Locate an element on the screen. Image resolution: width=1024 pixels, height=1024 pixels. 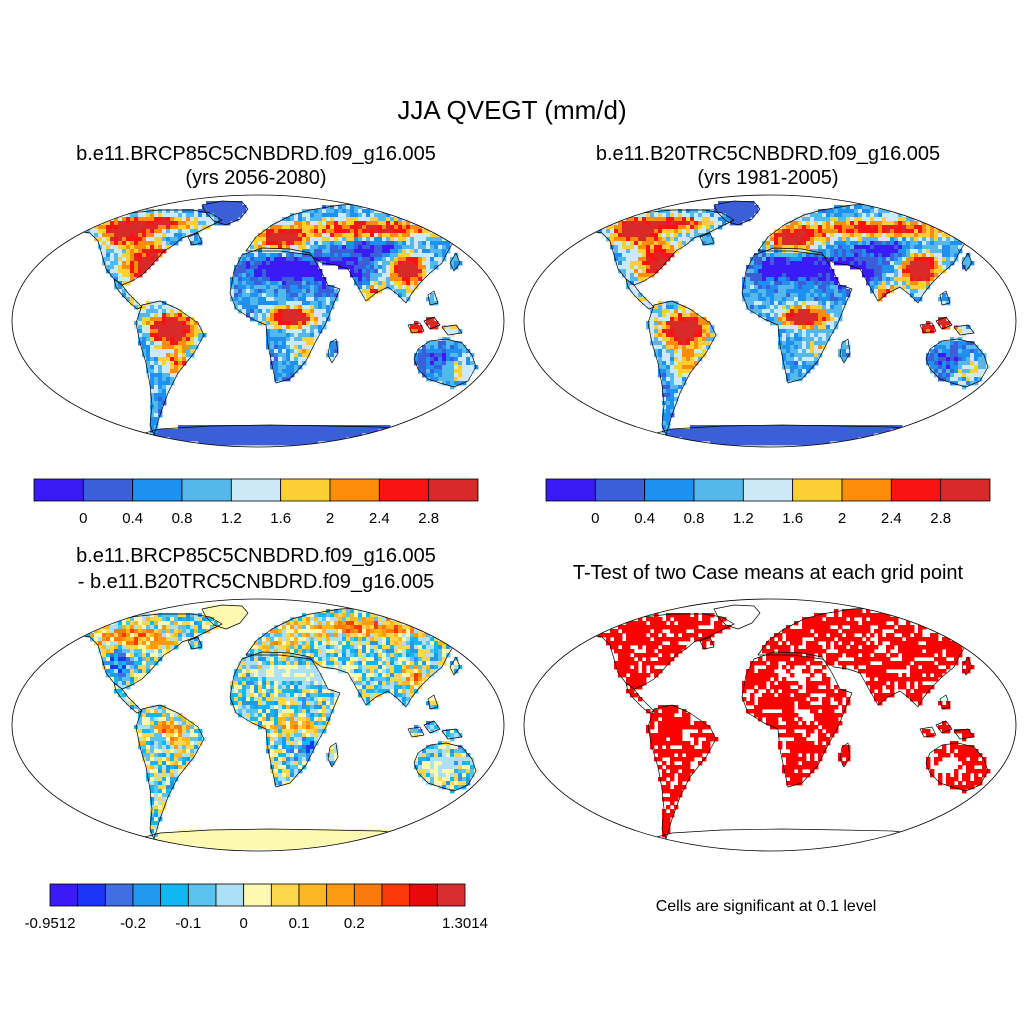
difference-map is located at coordinates (258, 725).